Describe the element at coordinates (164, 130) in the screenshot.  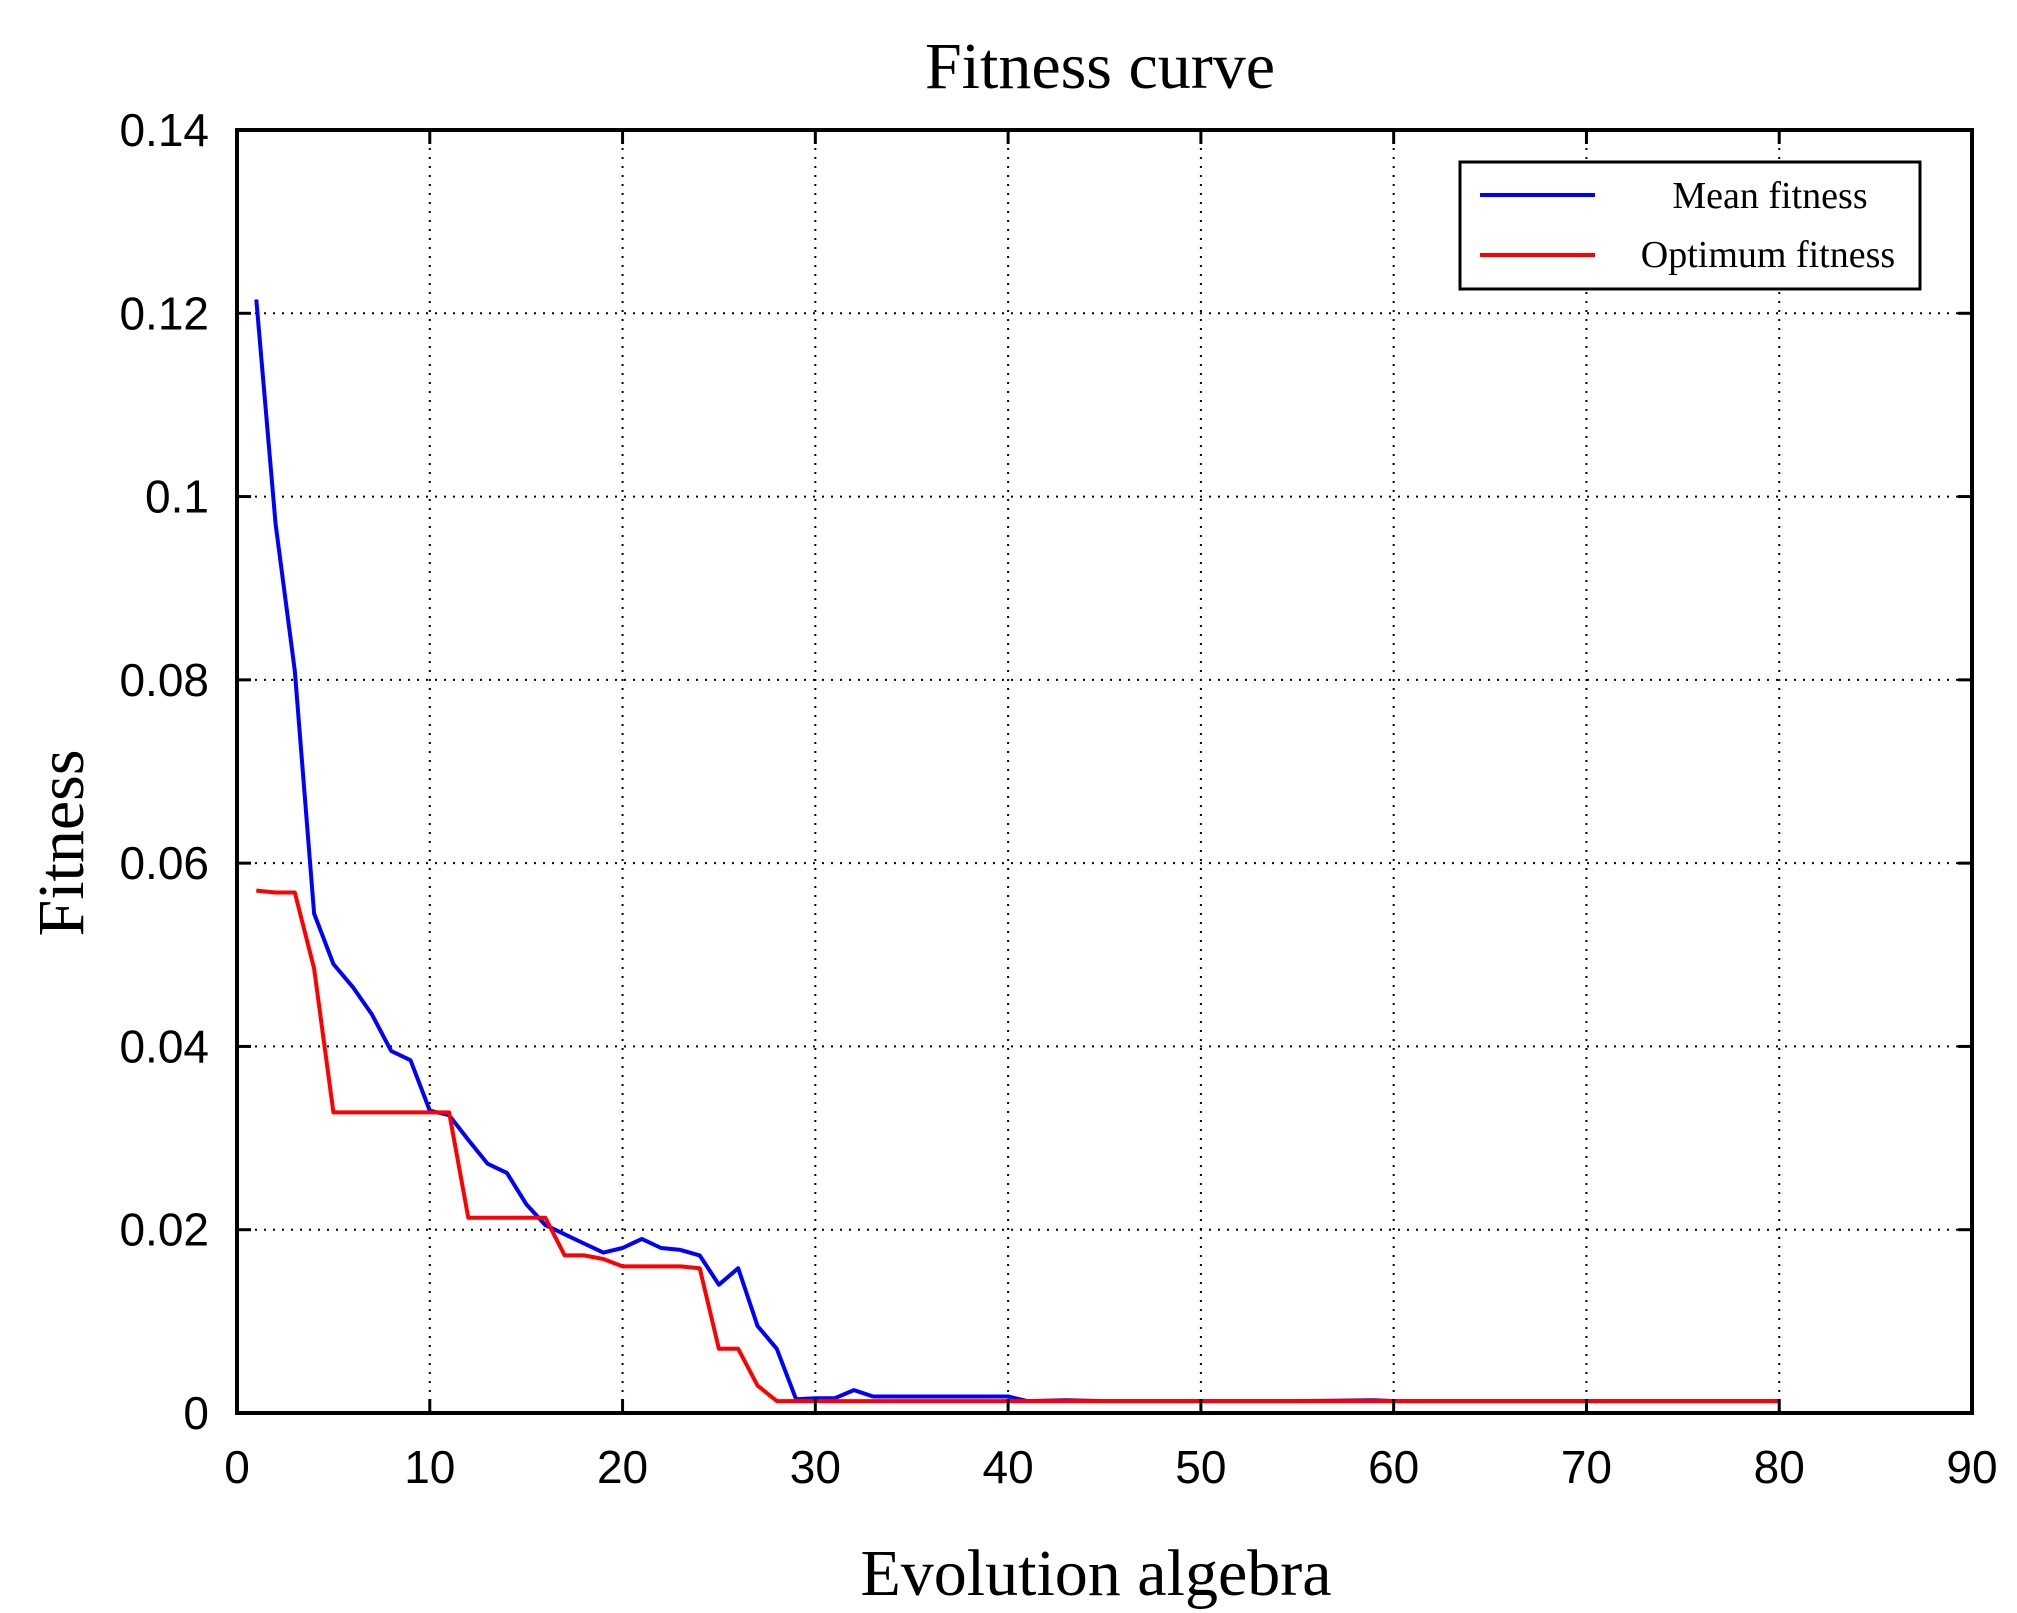
I see `y-tick-label: 0.14` at that location.